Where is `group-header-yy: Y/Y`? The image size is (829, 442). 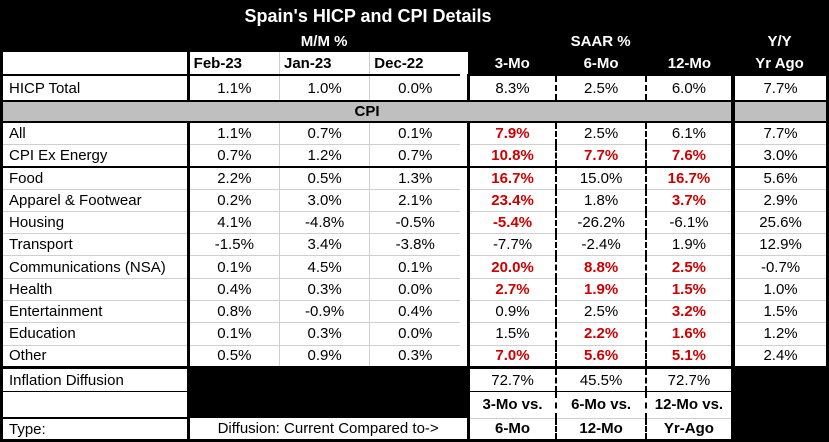
group-header-yy: Y/Y is located at coordinates (780, 41).